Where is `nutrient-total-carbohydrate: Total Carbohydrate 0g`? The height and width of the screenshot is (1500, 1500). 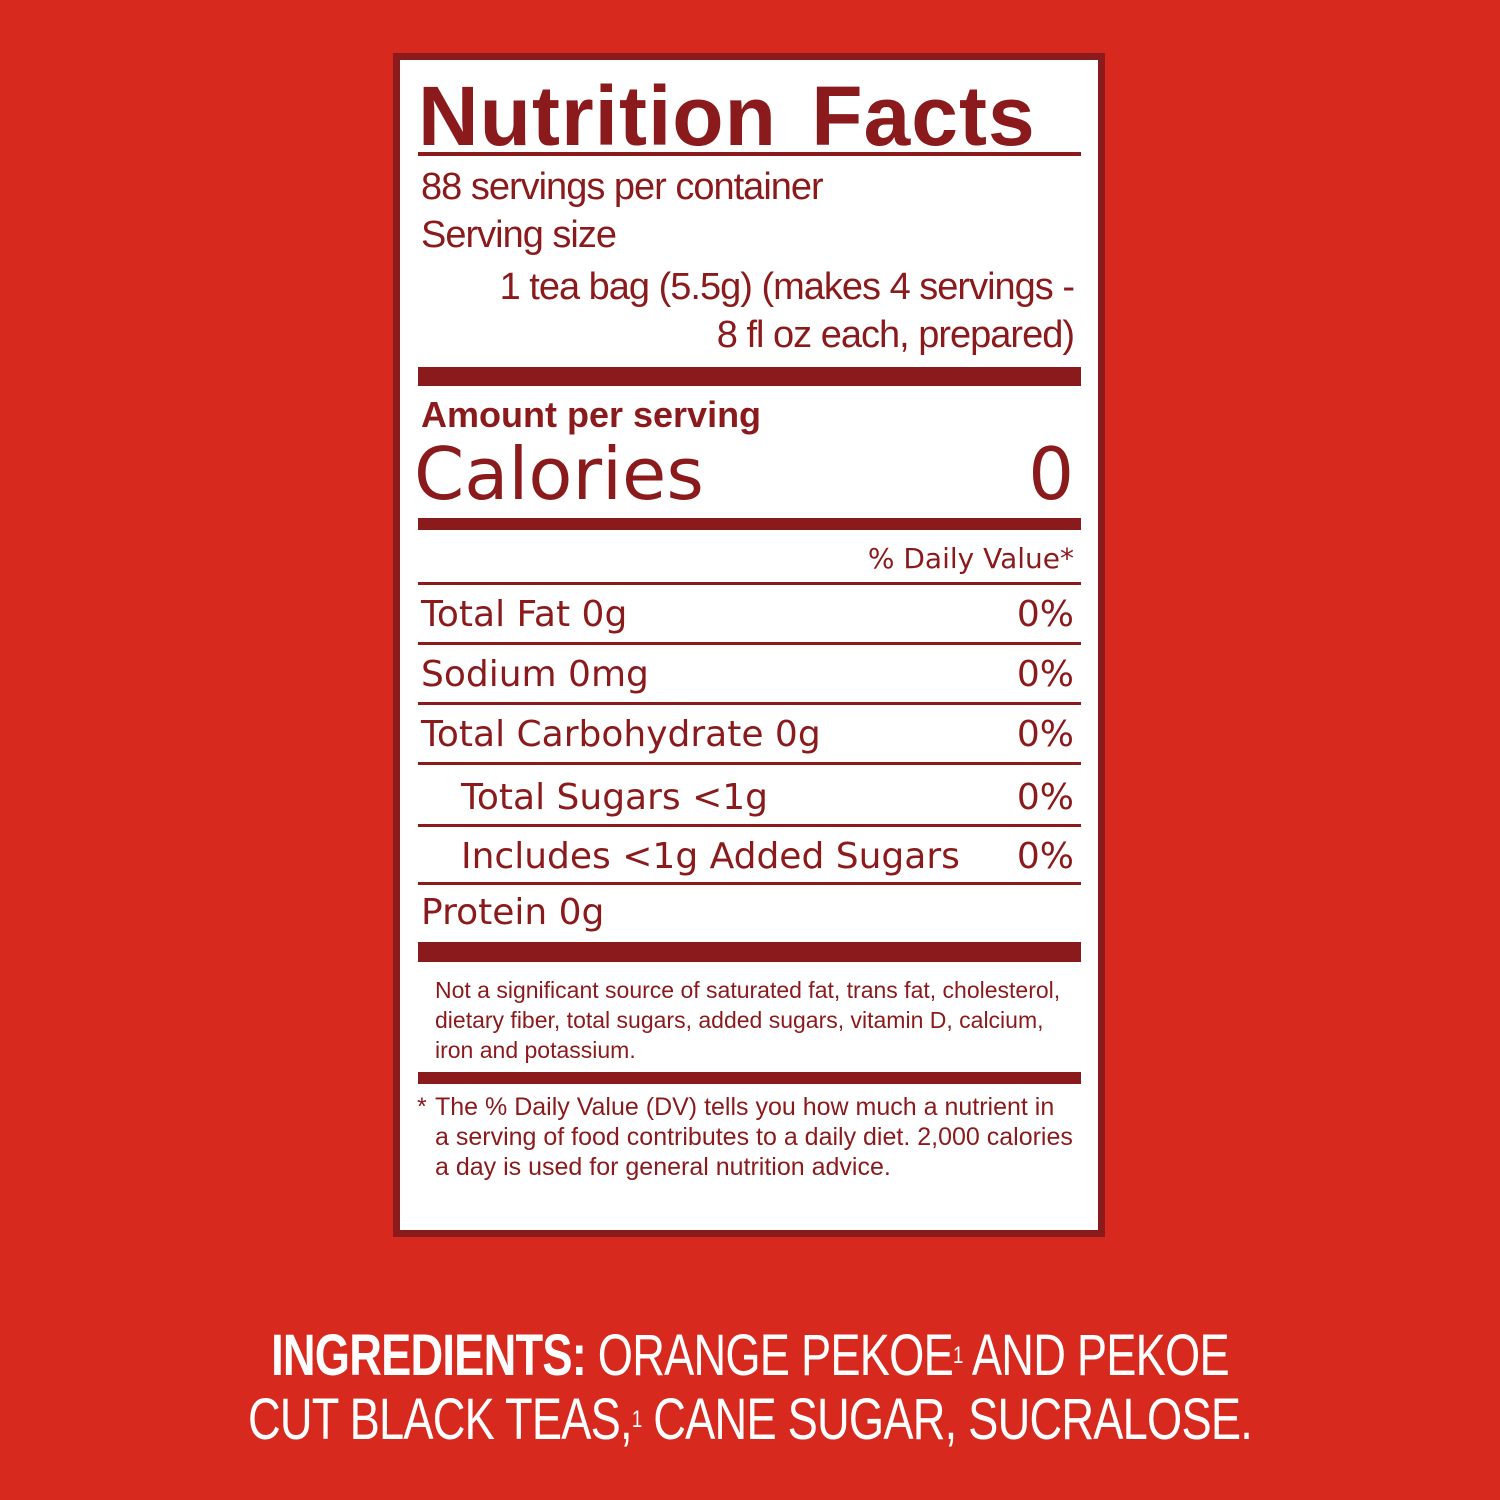
nutrient-total-carbohydrate: Total Carbohydrate 0g is located at coordinates (621, 734).